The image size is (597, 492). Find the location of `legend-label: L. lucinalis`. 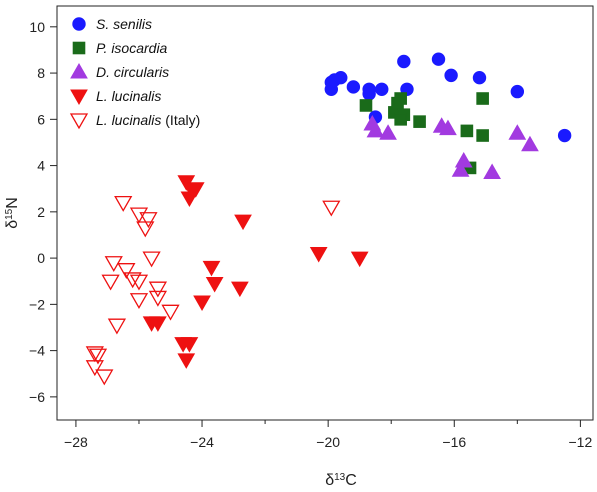

legend-label: L. lucinalis is located at coordinates (128, 96).